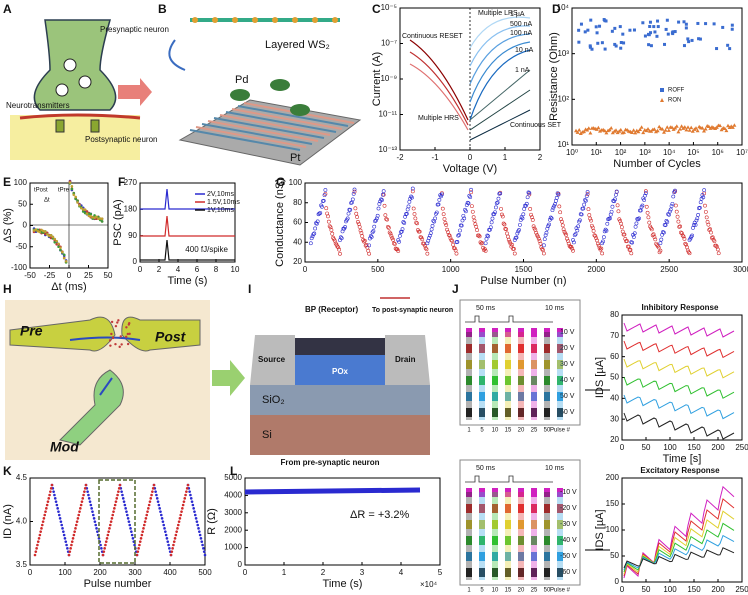  What do you see at coordinates (376, 9) in the screenshot?
I see `panel-label: C` at bounding box center [376, 9].